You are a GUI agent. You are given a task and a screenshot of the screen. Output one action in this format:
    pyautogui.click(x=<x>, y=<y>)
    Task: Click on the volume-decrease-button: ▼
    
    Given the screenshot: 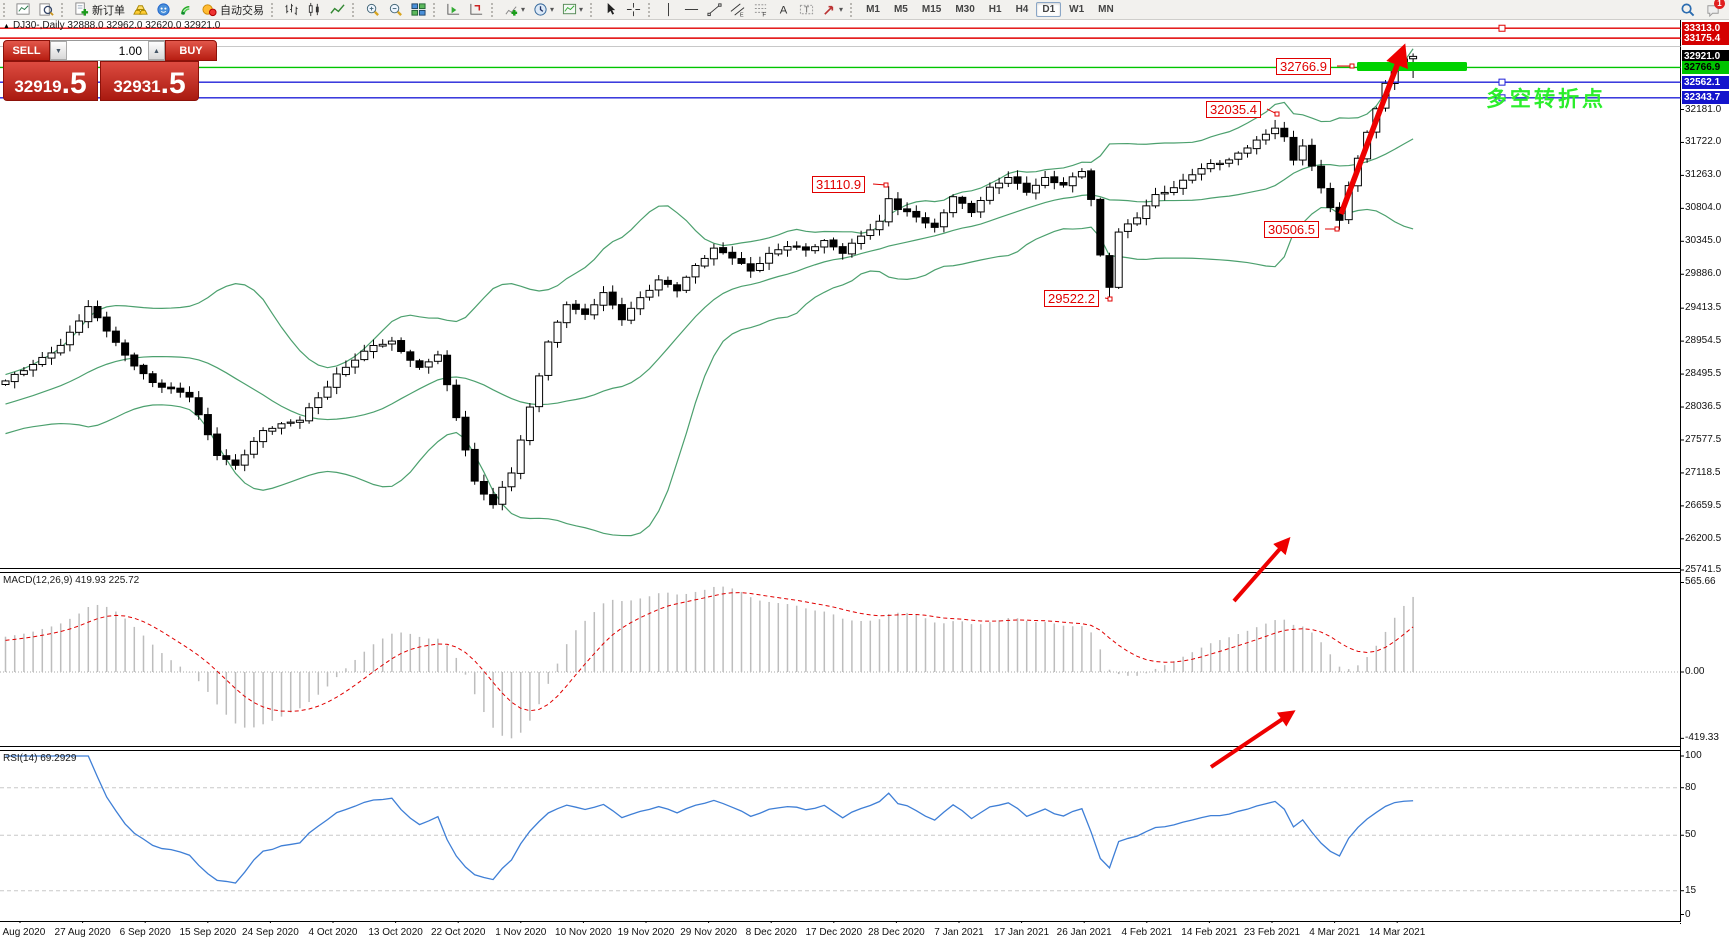 What is the action you would take?
    pyautogui.click(x=58, y=50)
    